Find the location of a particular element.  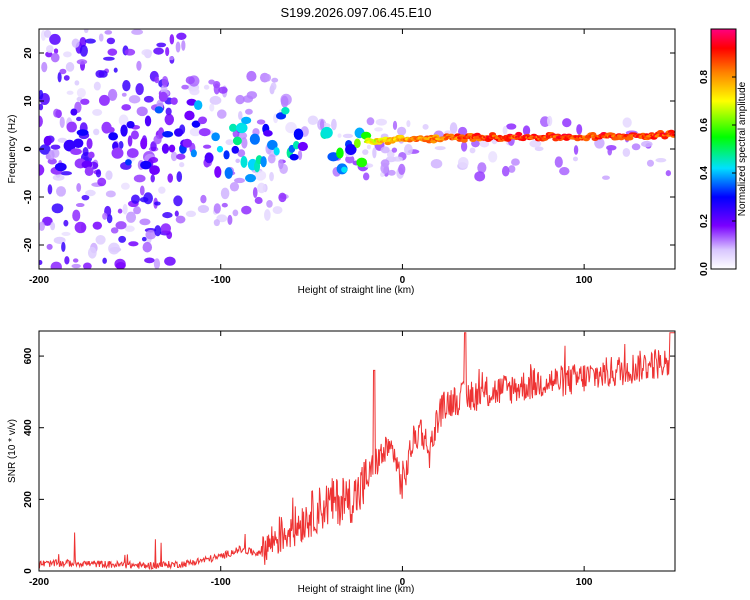

spectrogram-x-label: Height of straight line (km) is located at coordinates (356, 290).